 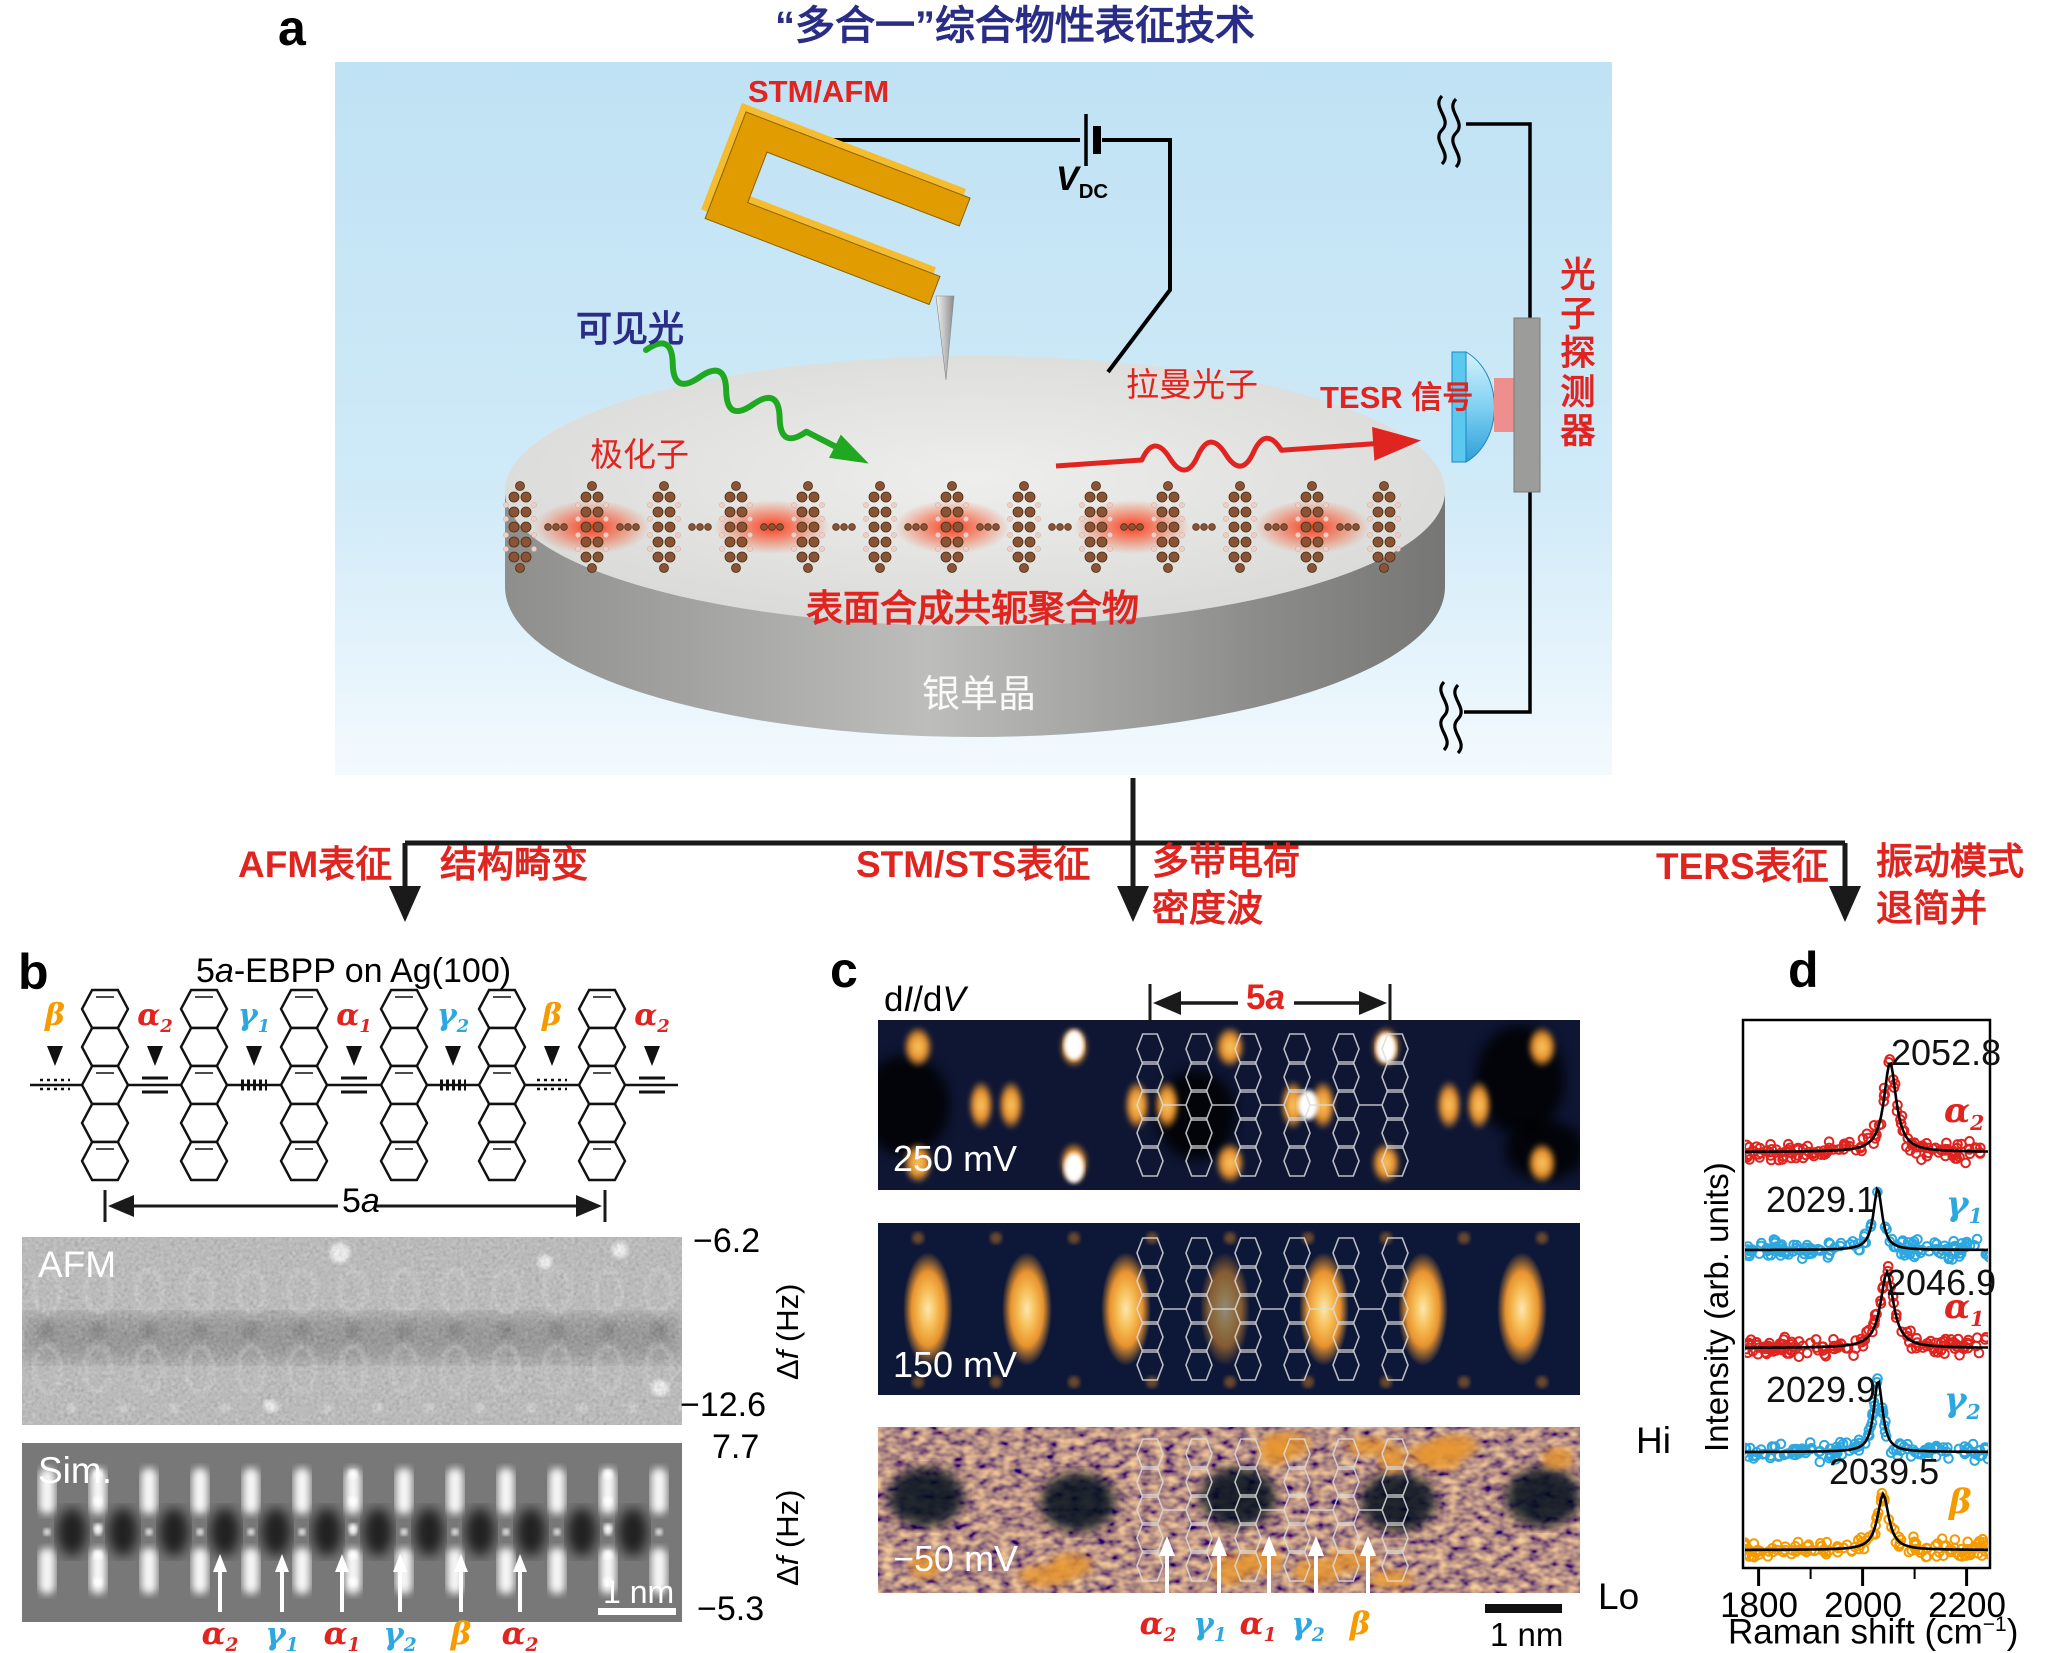 I want to click on scalebar-sim, so click(x=637, y=1611).